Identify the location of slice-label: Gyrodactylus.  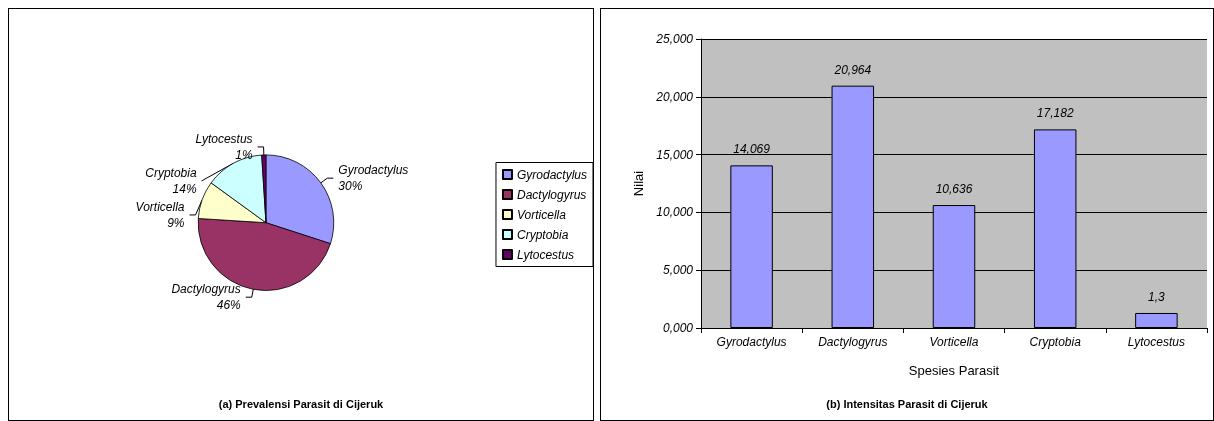
(373, 170).